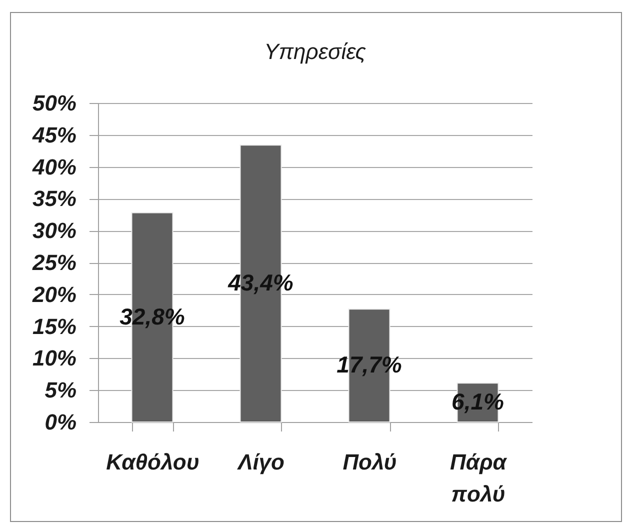 This screenshot has width=624, height=527. Describe the element at coordinates (54, 103) in the screenshot. I see `y-tick-label: 50%` at that location.